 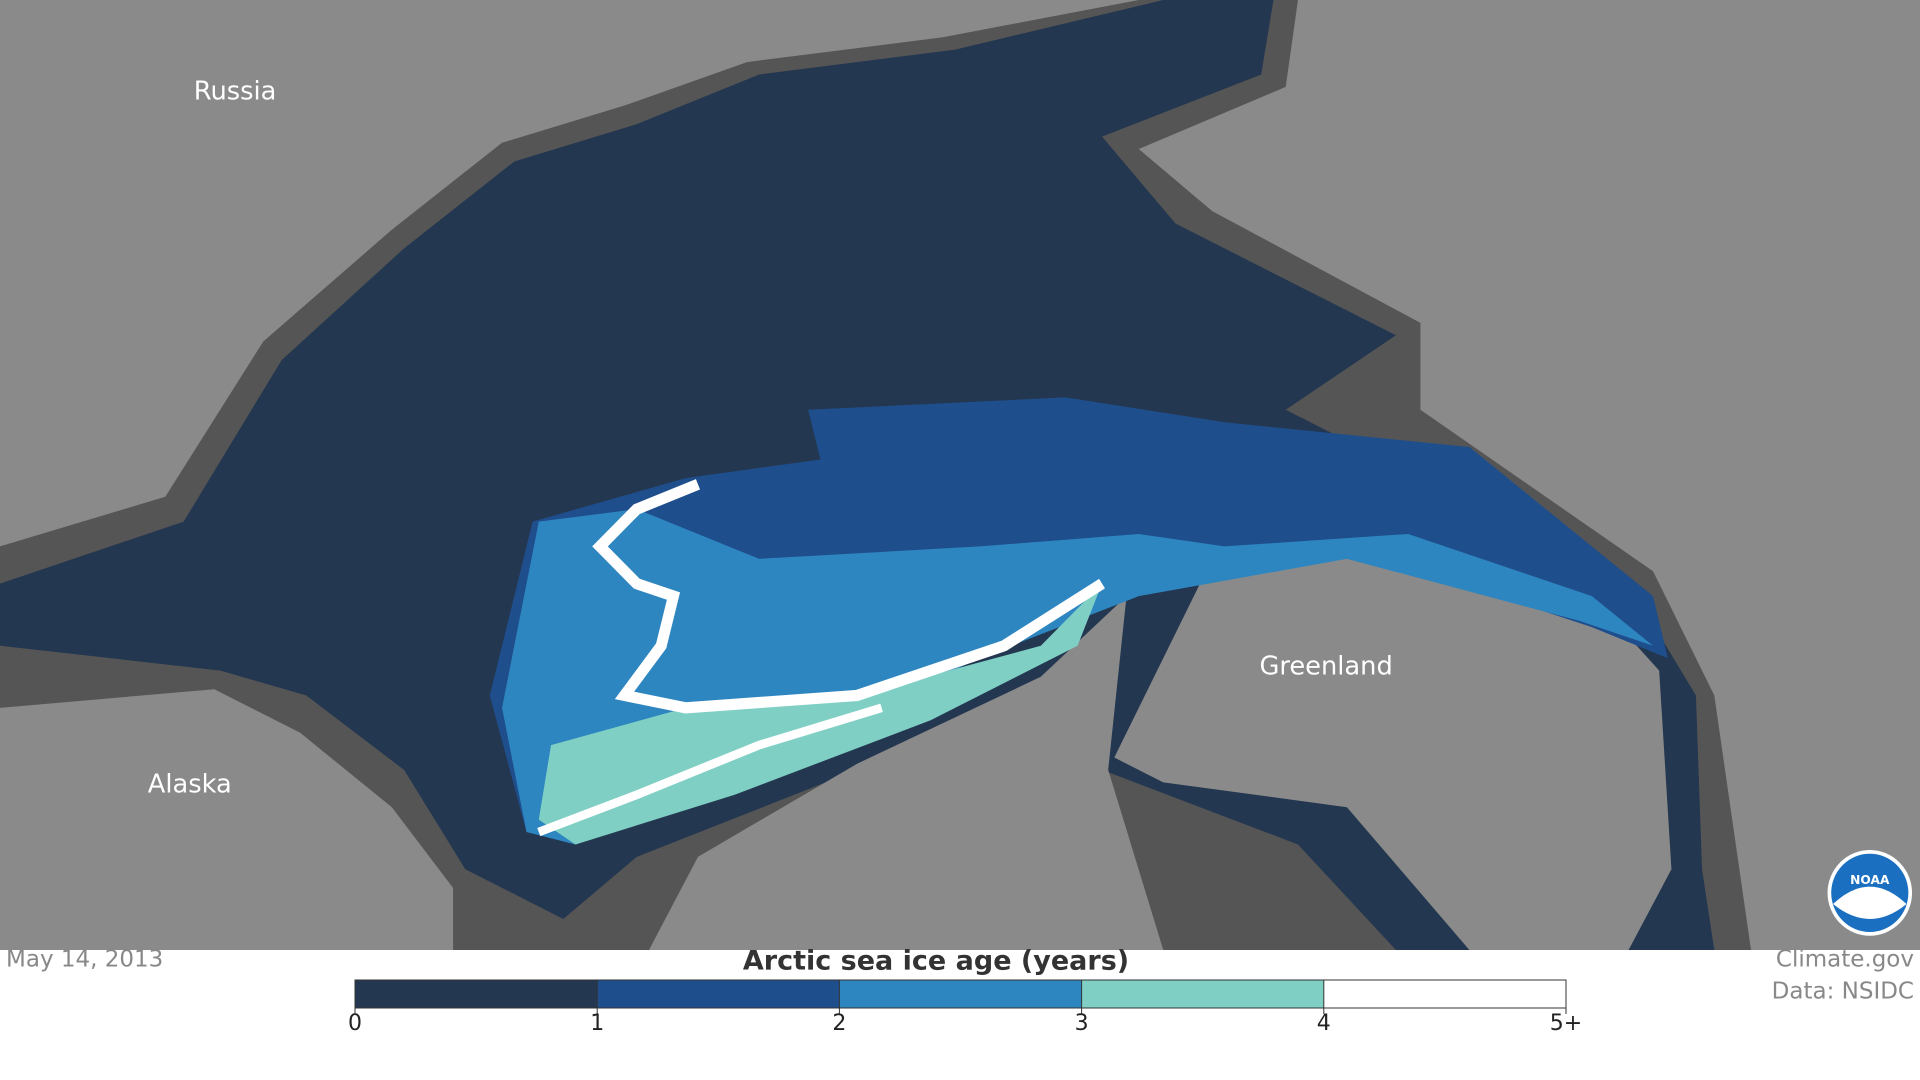 I want to click on tick-label: 1, so click(x=597, y=1023).